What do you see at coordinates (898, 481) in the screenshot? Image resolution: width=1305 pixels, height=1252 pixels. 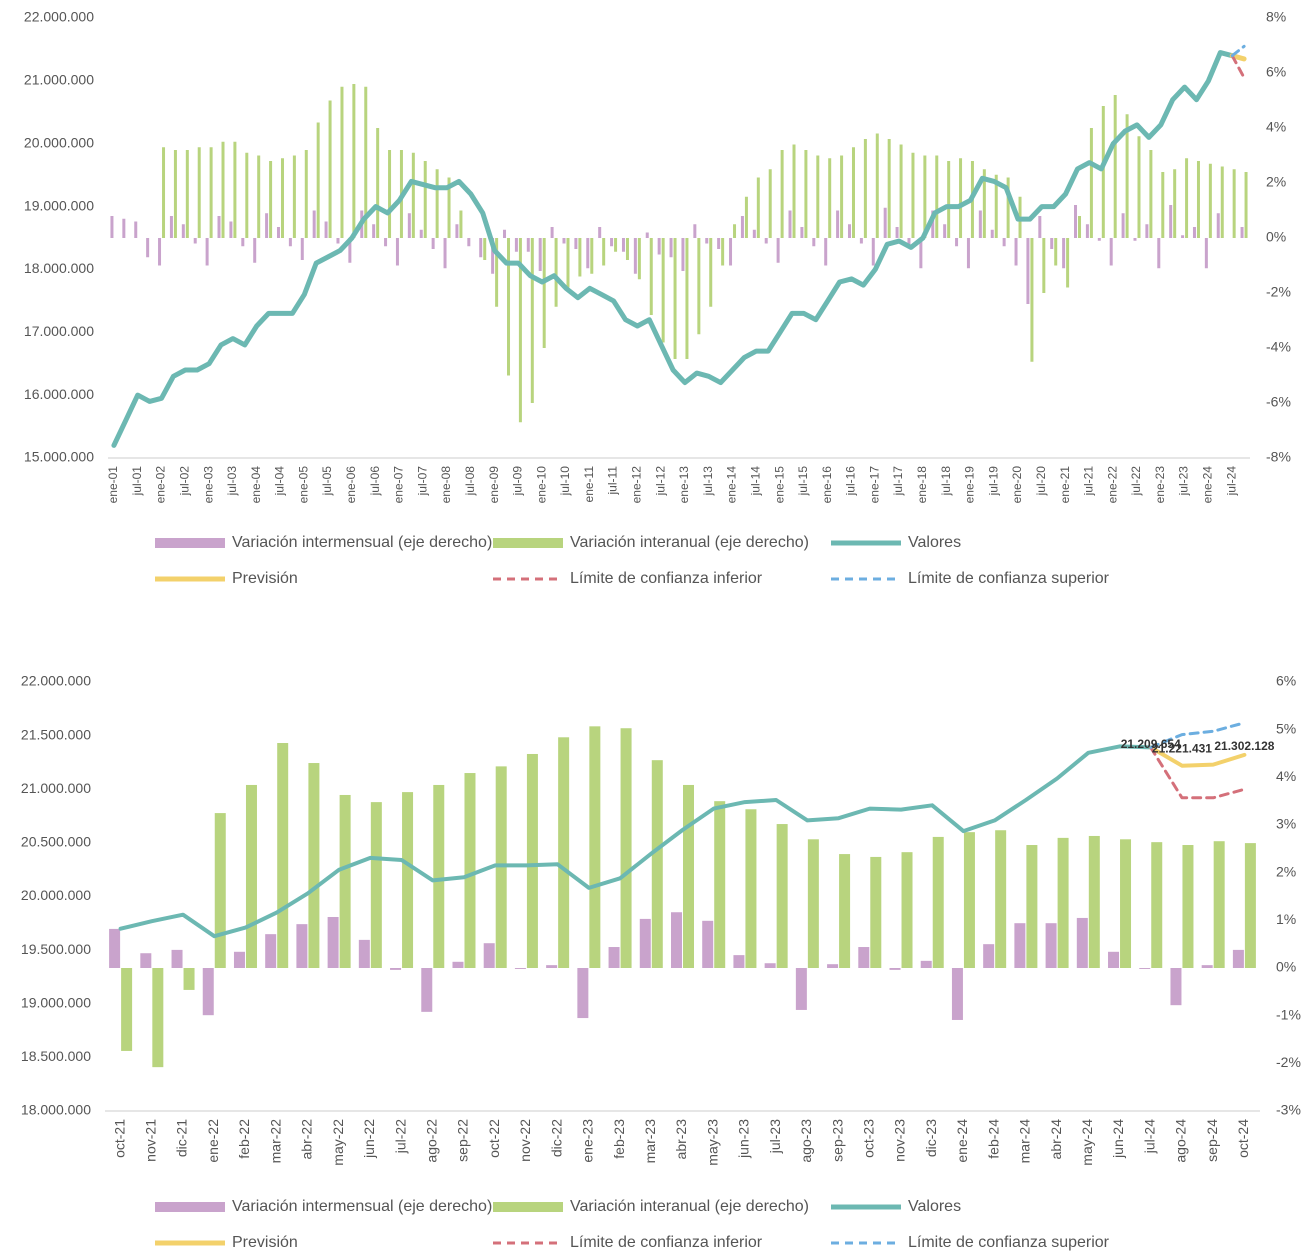 I see `x-tick-label: jul-17` at bounding box center [898, 481].